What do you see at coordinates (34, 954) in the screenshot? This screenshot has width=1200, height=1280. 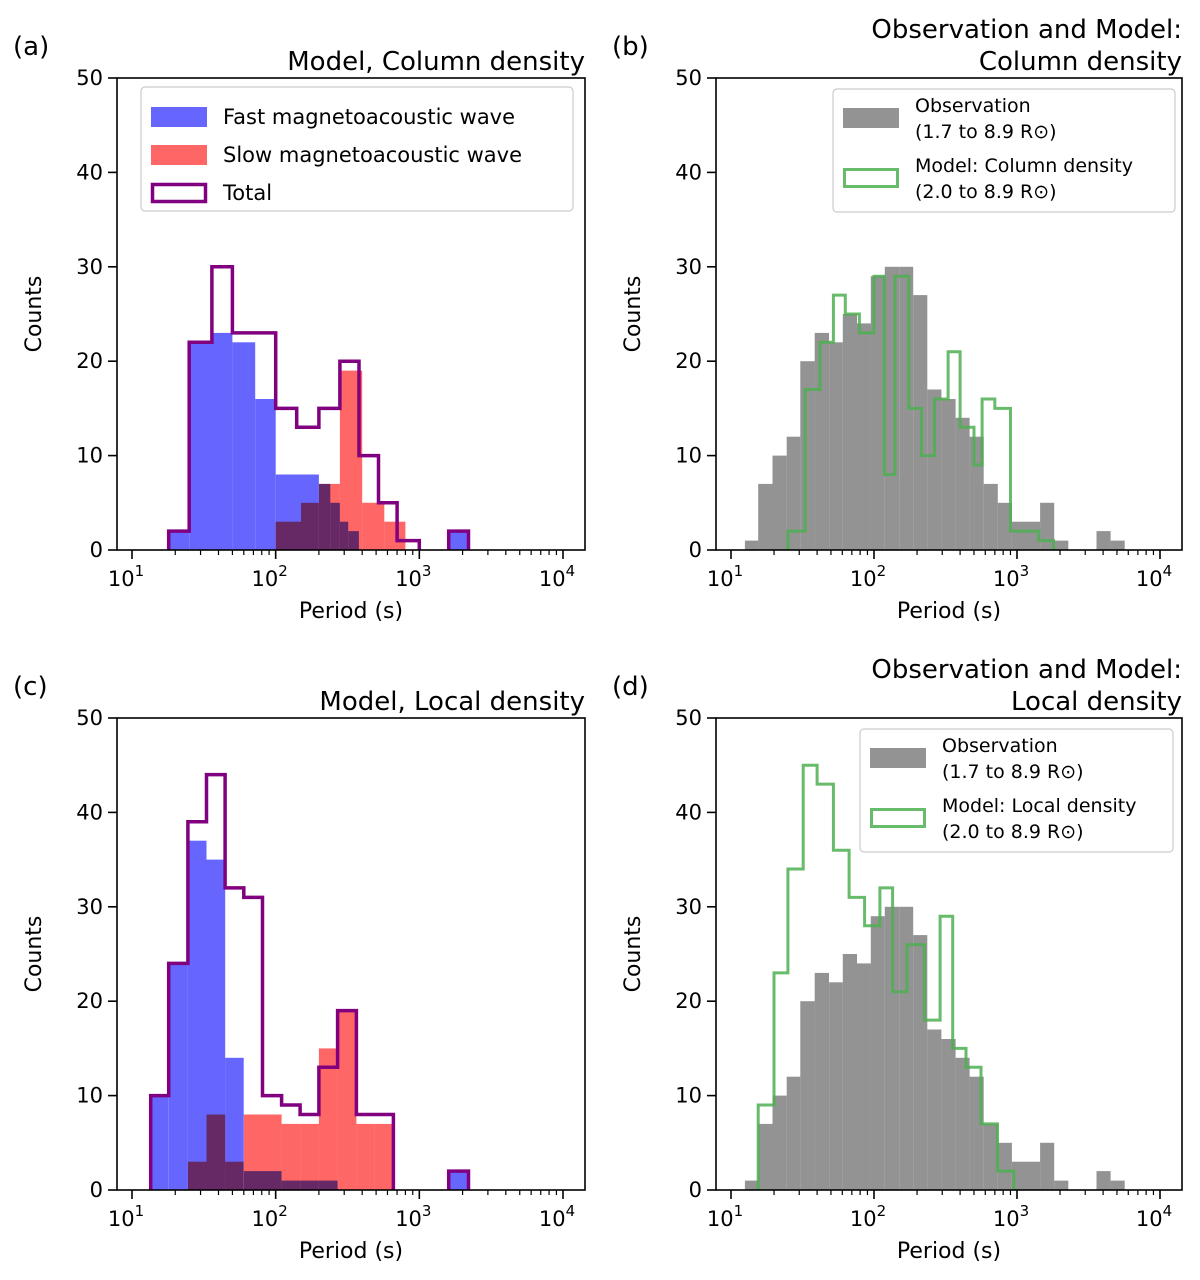 I see `y-axis-label: Counts` at bounding box center [34, 954].